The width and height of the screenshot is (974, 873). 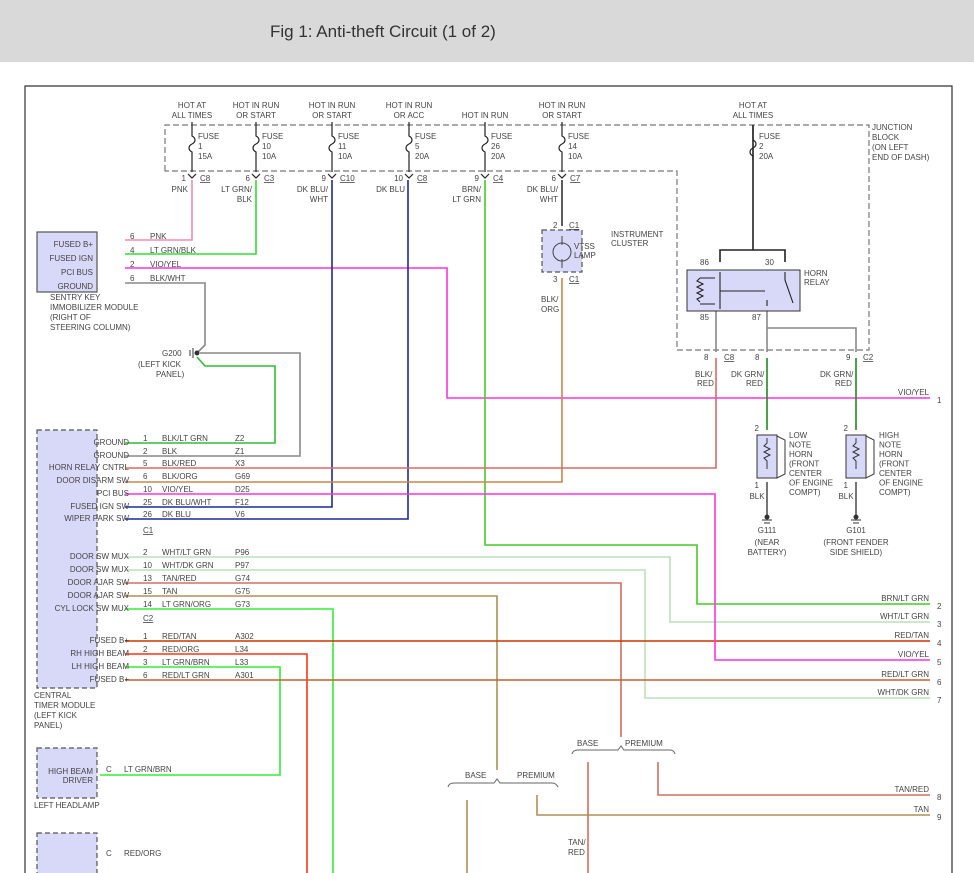 What do you see at coordinates (243, 476) in the screenshot?
I see `ctm-circuit-id: G69` at bounding box center [243, 476].